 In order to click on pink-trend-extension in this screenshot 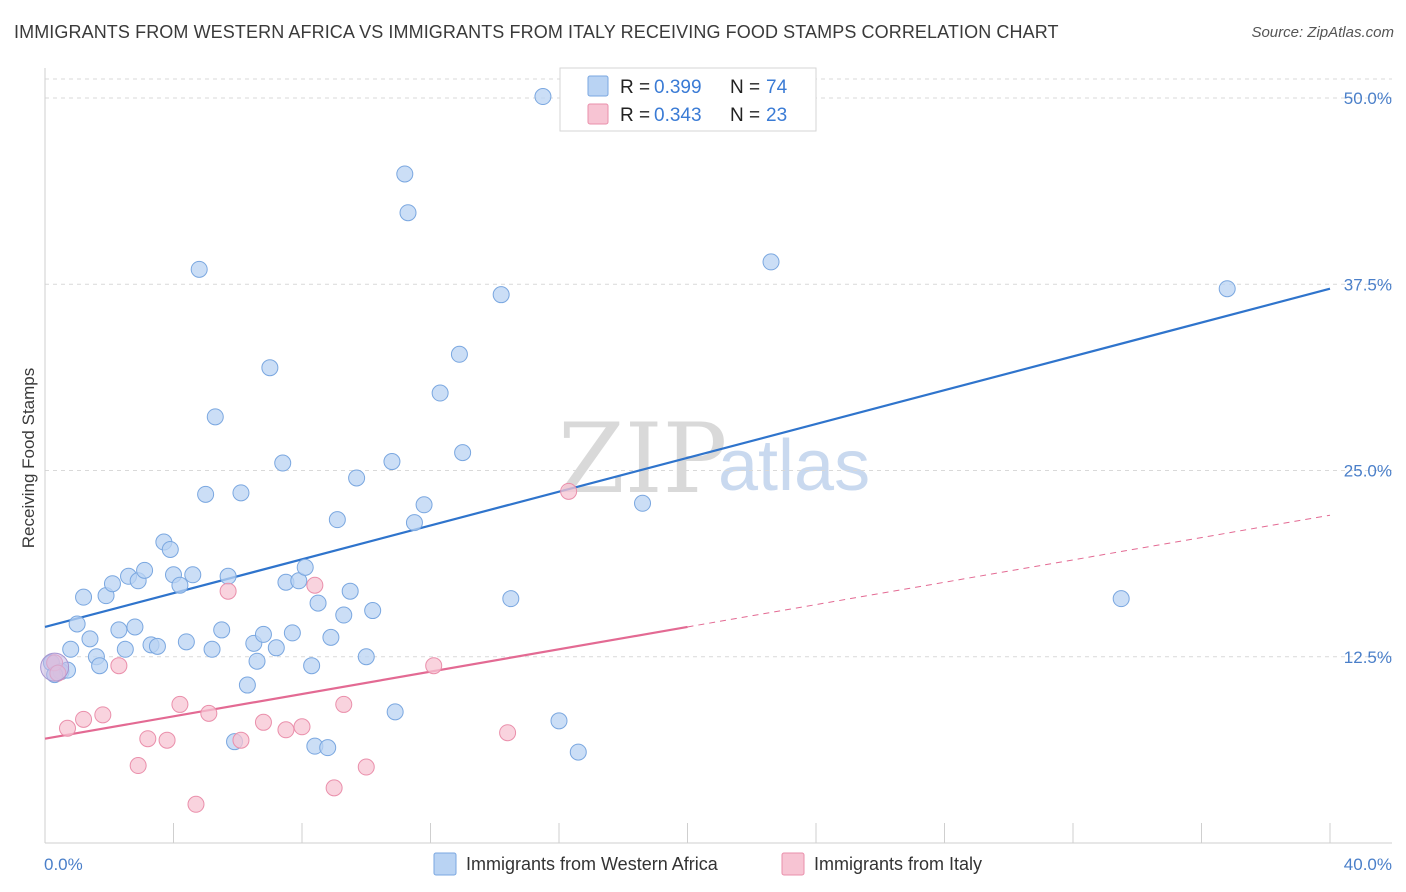, I will do `click(1009, 571)`.